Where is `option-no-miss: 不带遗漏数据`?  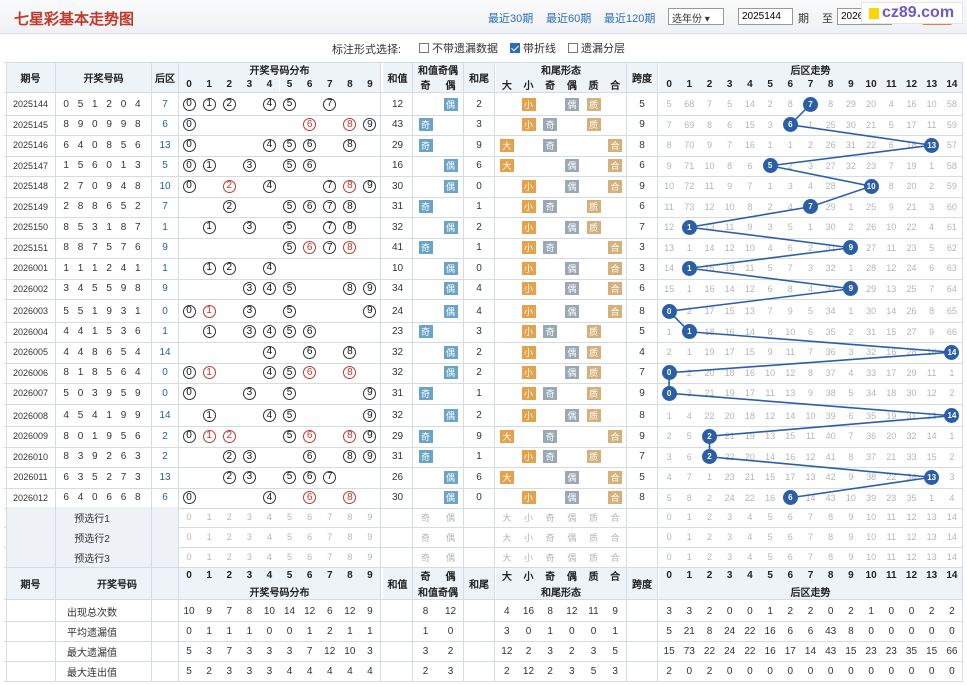
option-no-miss: 不带遗漏数据 is located at coordinates (458, 48).